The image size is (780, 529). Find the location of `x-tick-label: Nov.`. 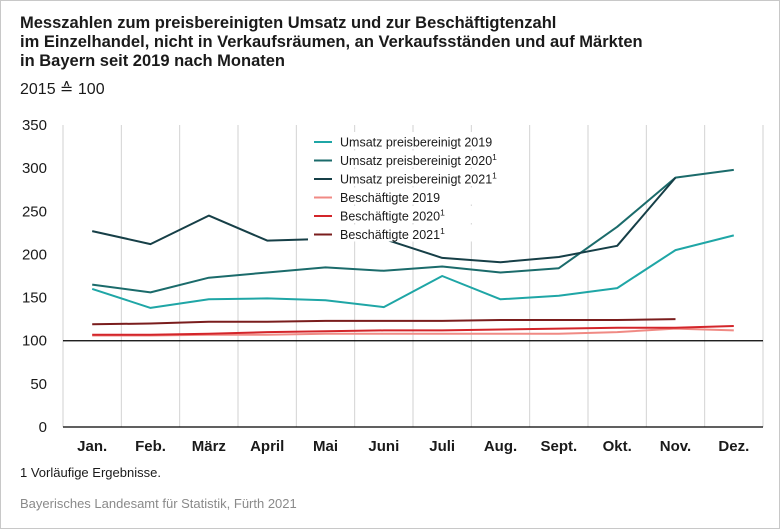

x-tick-label: Nov. is located at coordinates (675, 446).